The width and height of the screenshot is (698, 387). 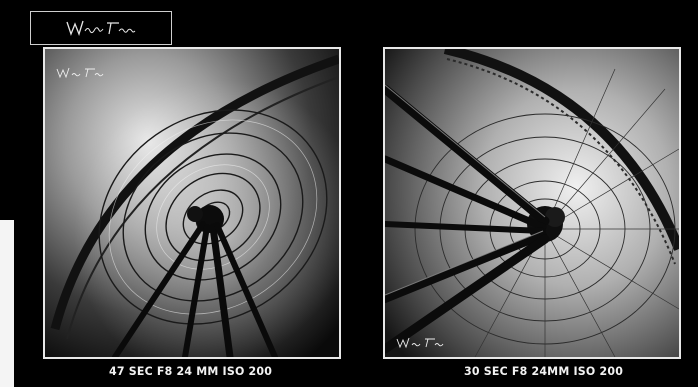 What do you see at coordinates (7, 193) in the screenshot?
I see `left-edge-strip` at bounding box center [7, 193].